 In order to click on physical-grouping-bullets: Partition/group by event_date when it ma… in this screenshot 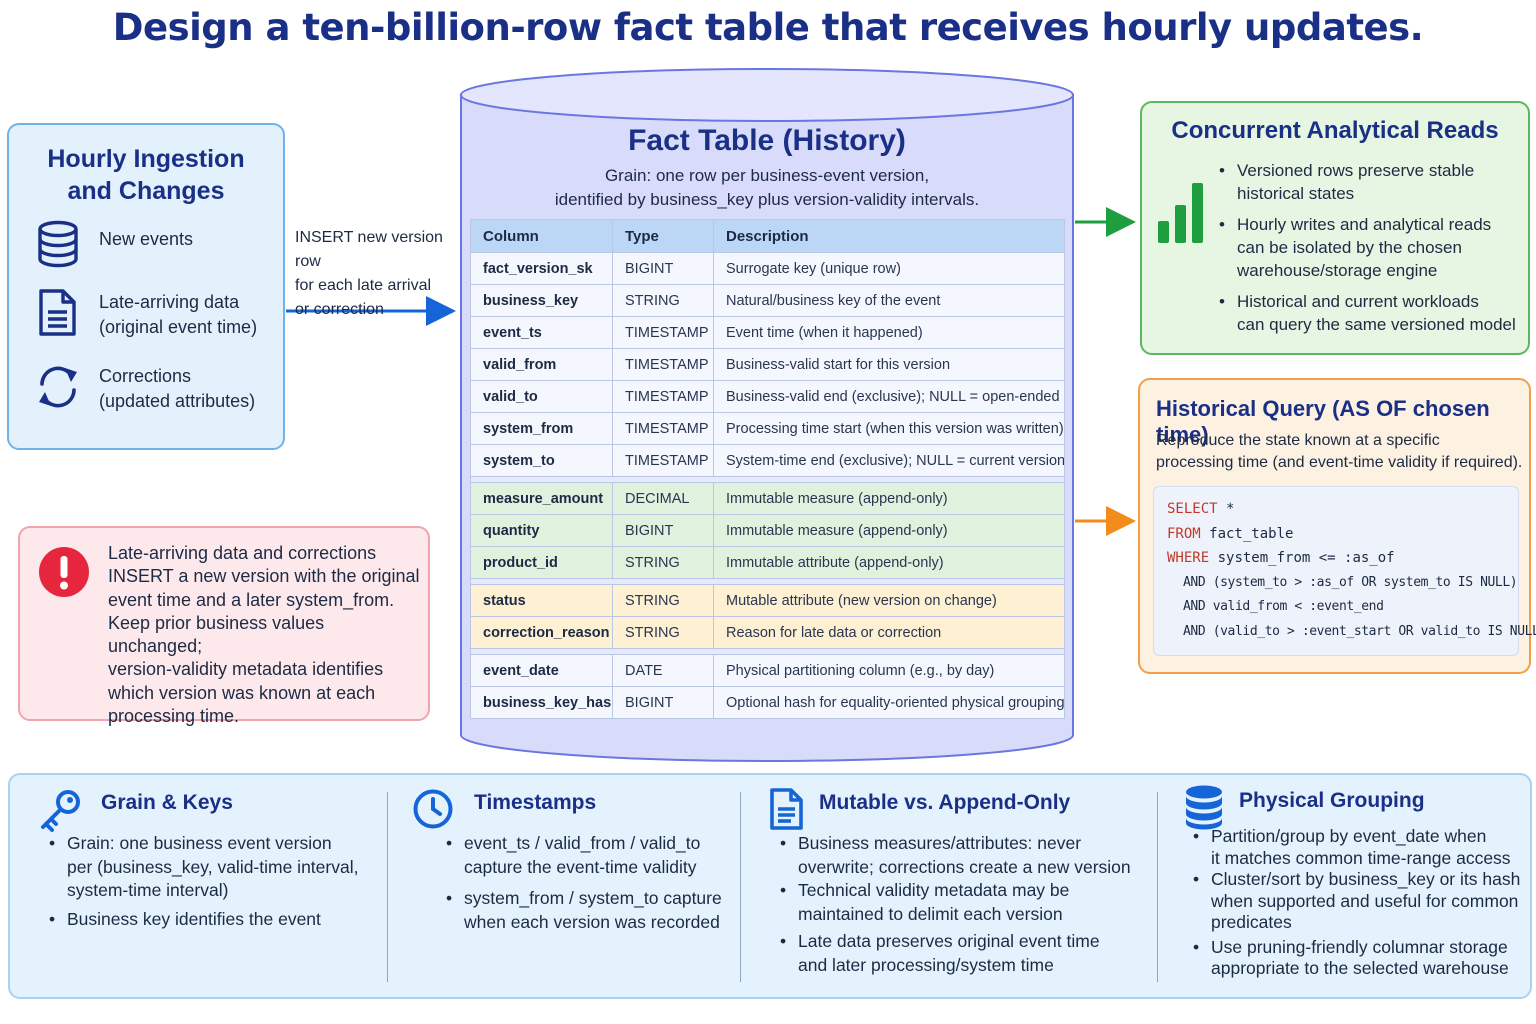, I will do `click(1361, 903)`.